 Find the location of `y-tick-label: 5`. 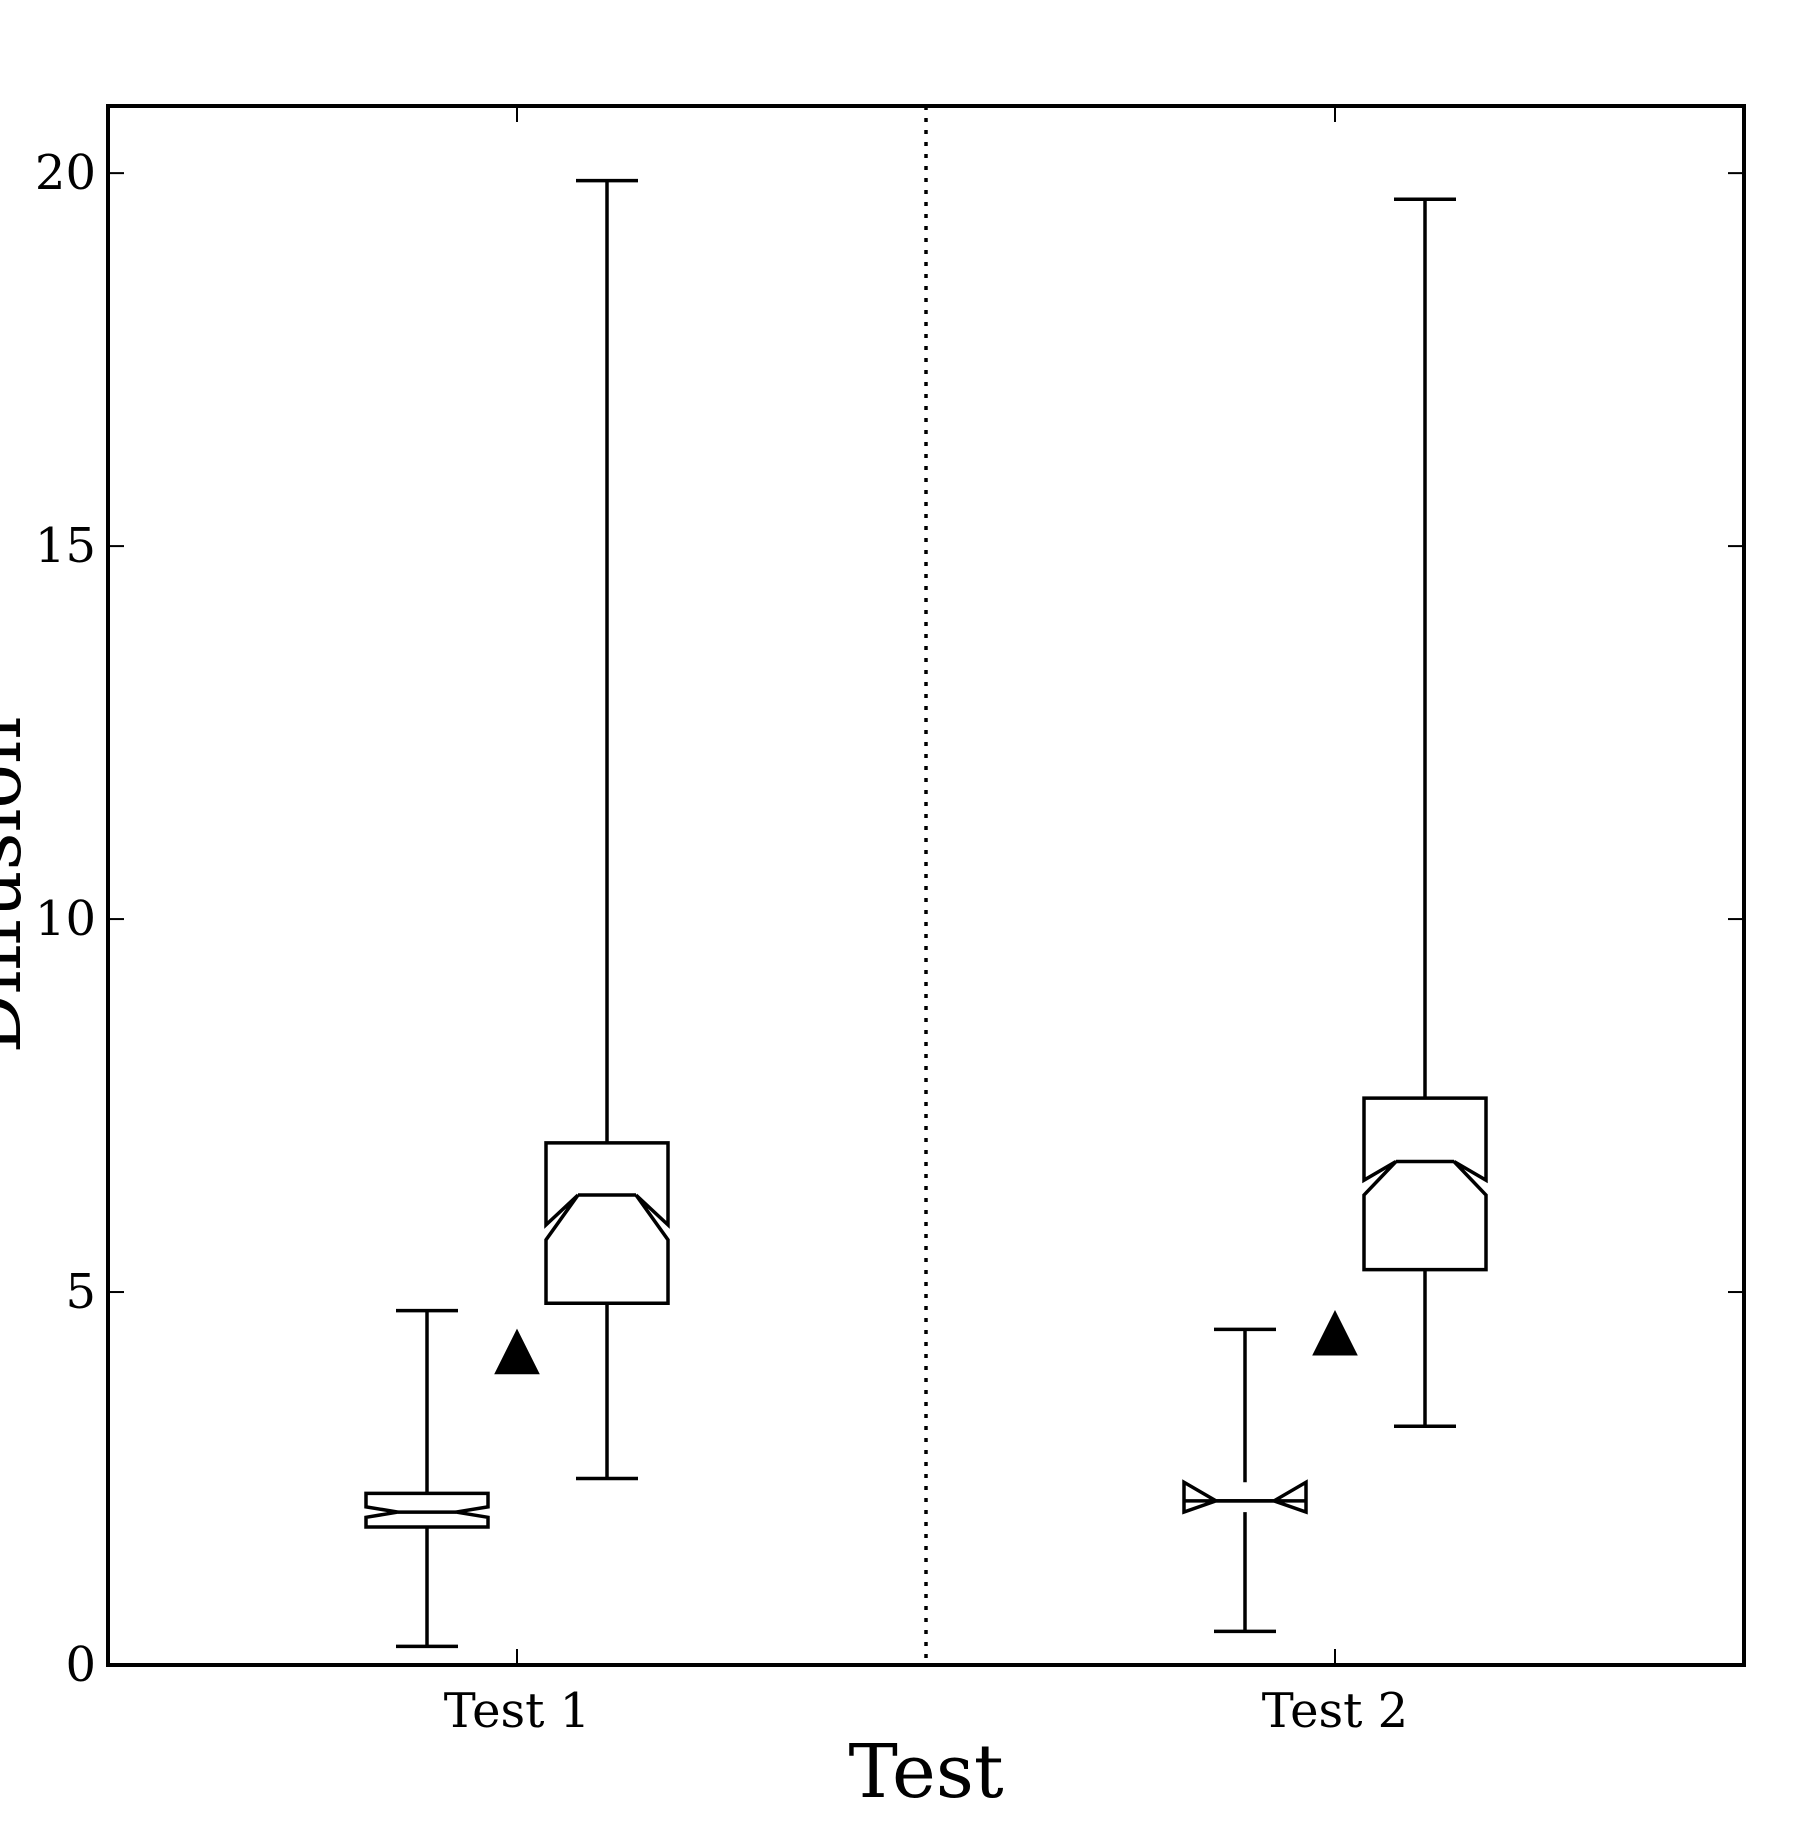

y-tick-label: 5 is located at coordinates (80, 1292).